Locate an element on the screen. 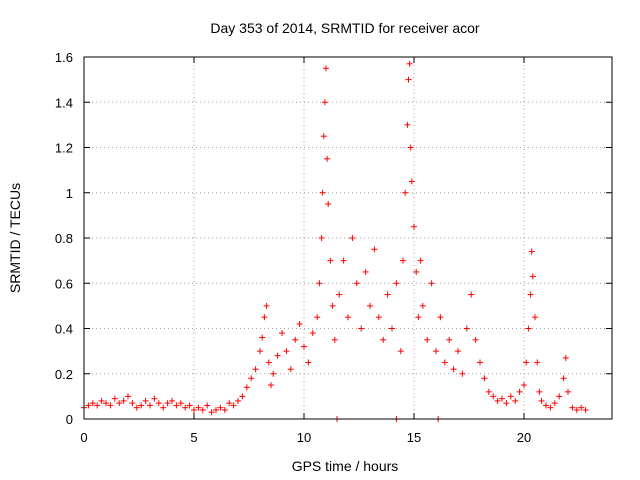 This screenshot has height=480, width=640. y-tick-label: 0.8 is located at coordinates (64, 238).